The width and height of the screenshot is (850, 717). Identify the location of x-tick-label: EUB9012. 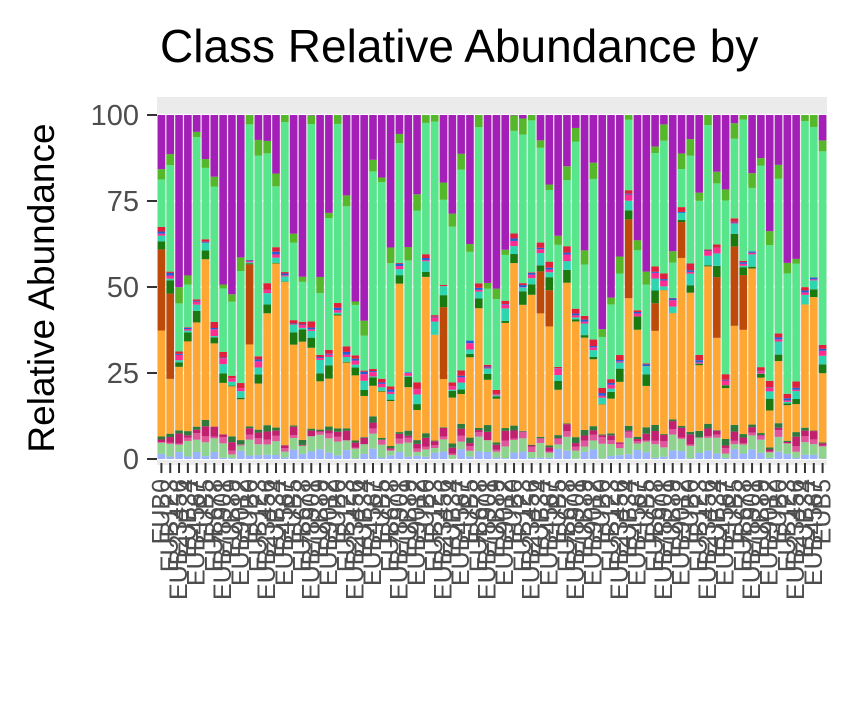
(505, 532).